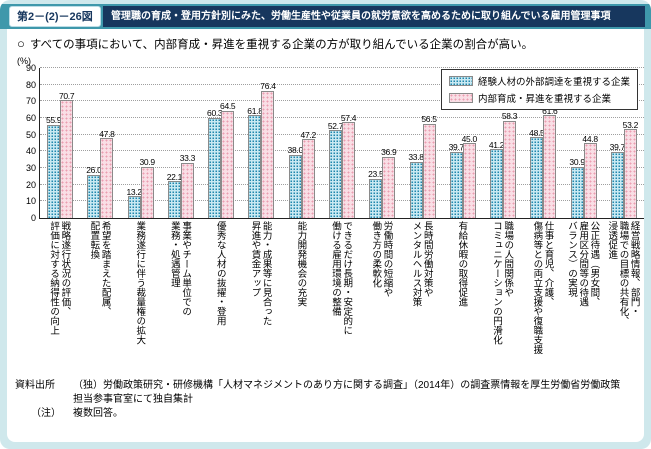 Image resolution: width=651 pixels, height=449 pixels. I want to click on bar-value-label: 61.6, so click(550, 110).